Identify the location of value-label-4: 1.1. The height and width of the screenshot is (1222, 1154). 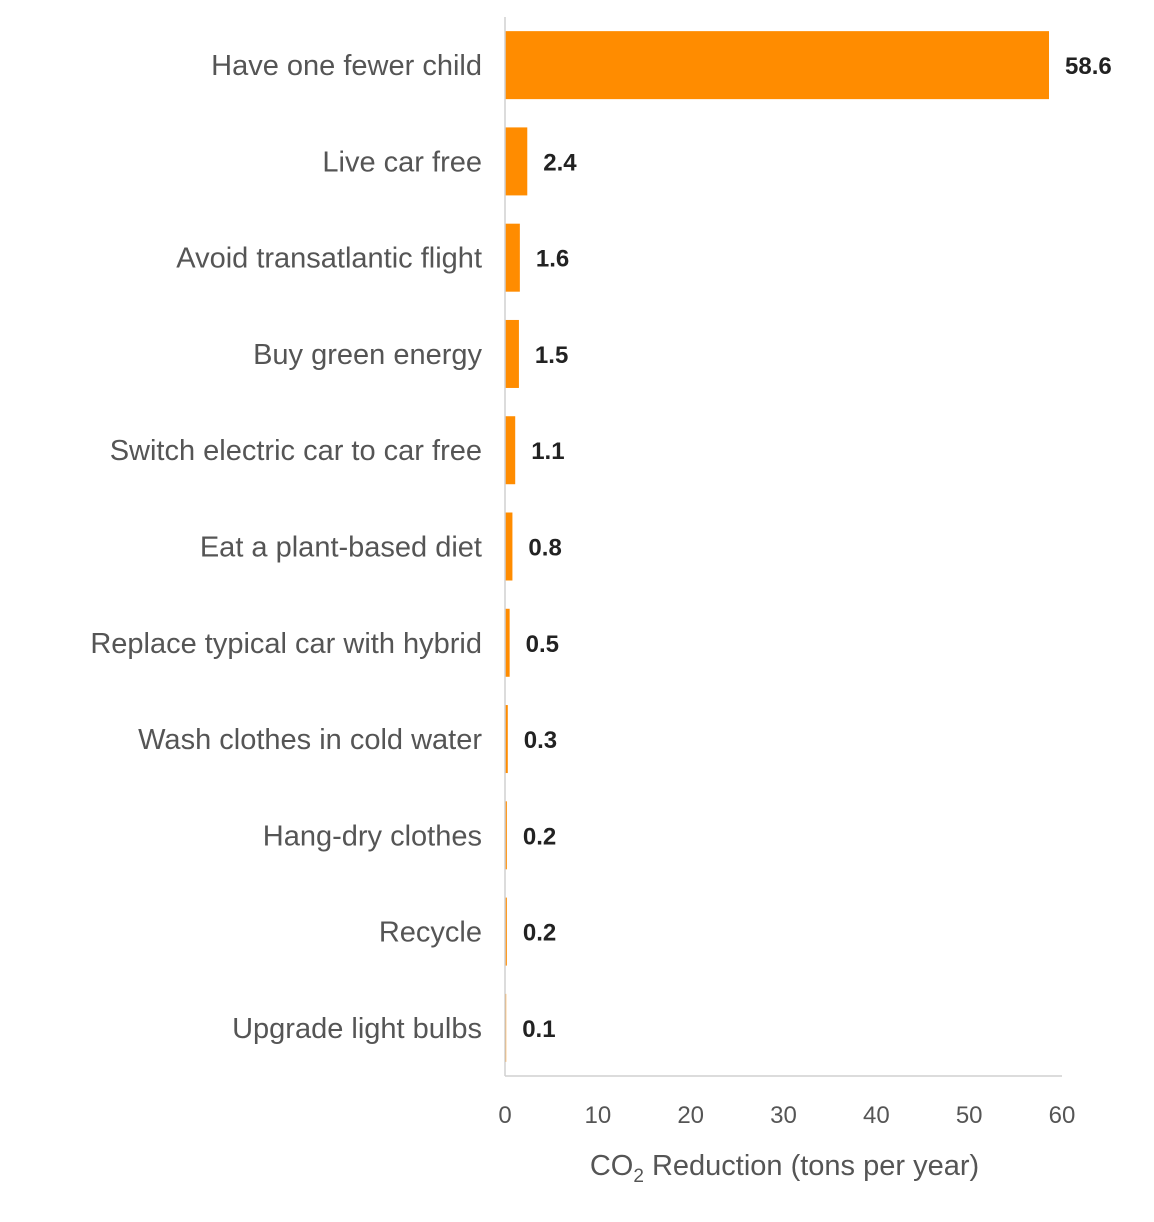
(547, 451).